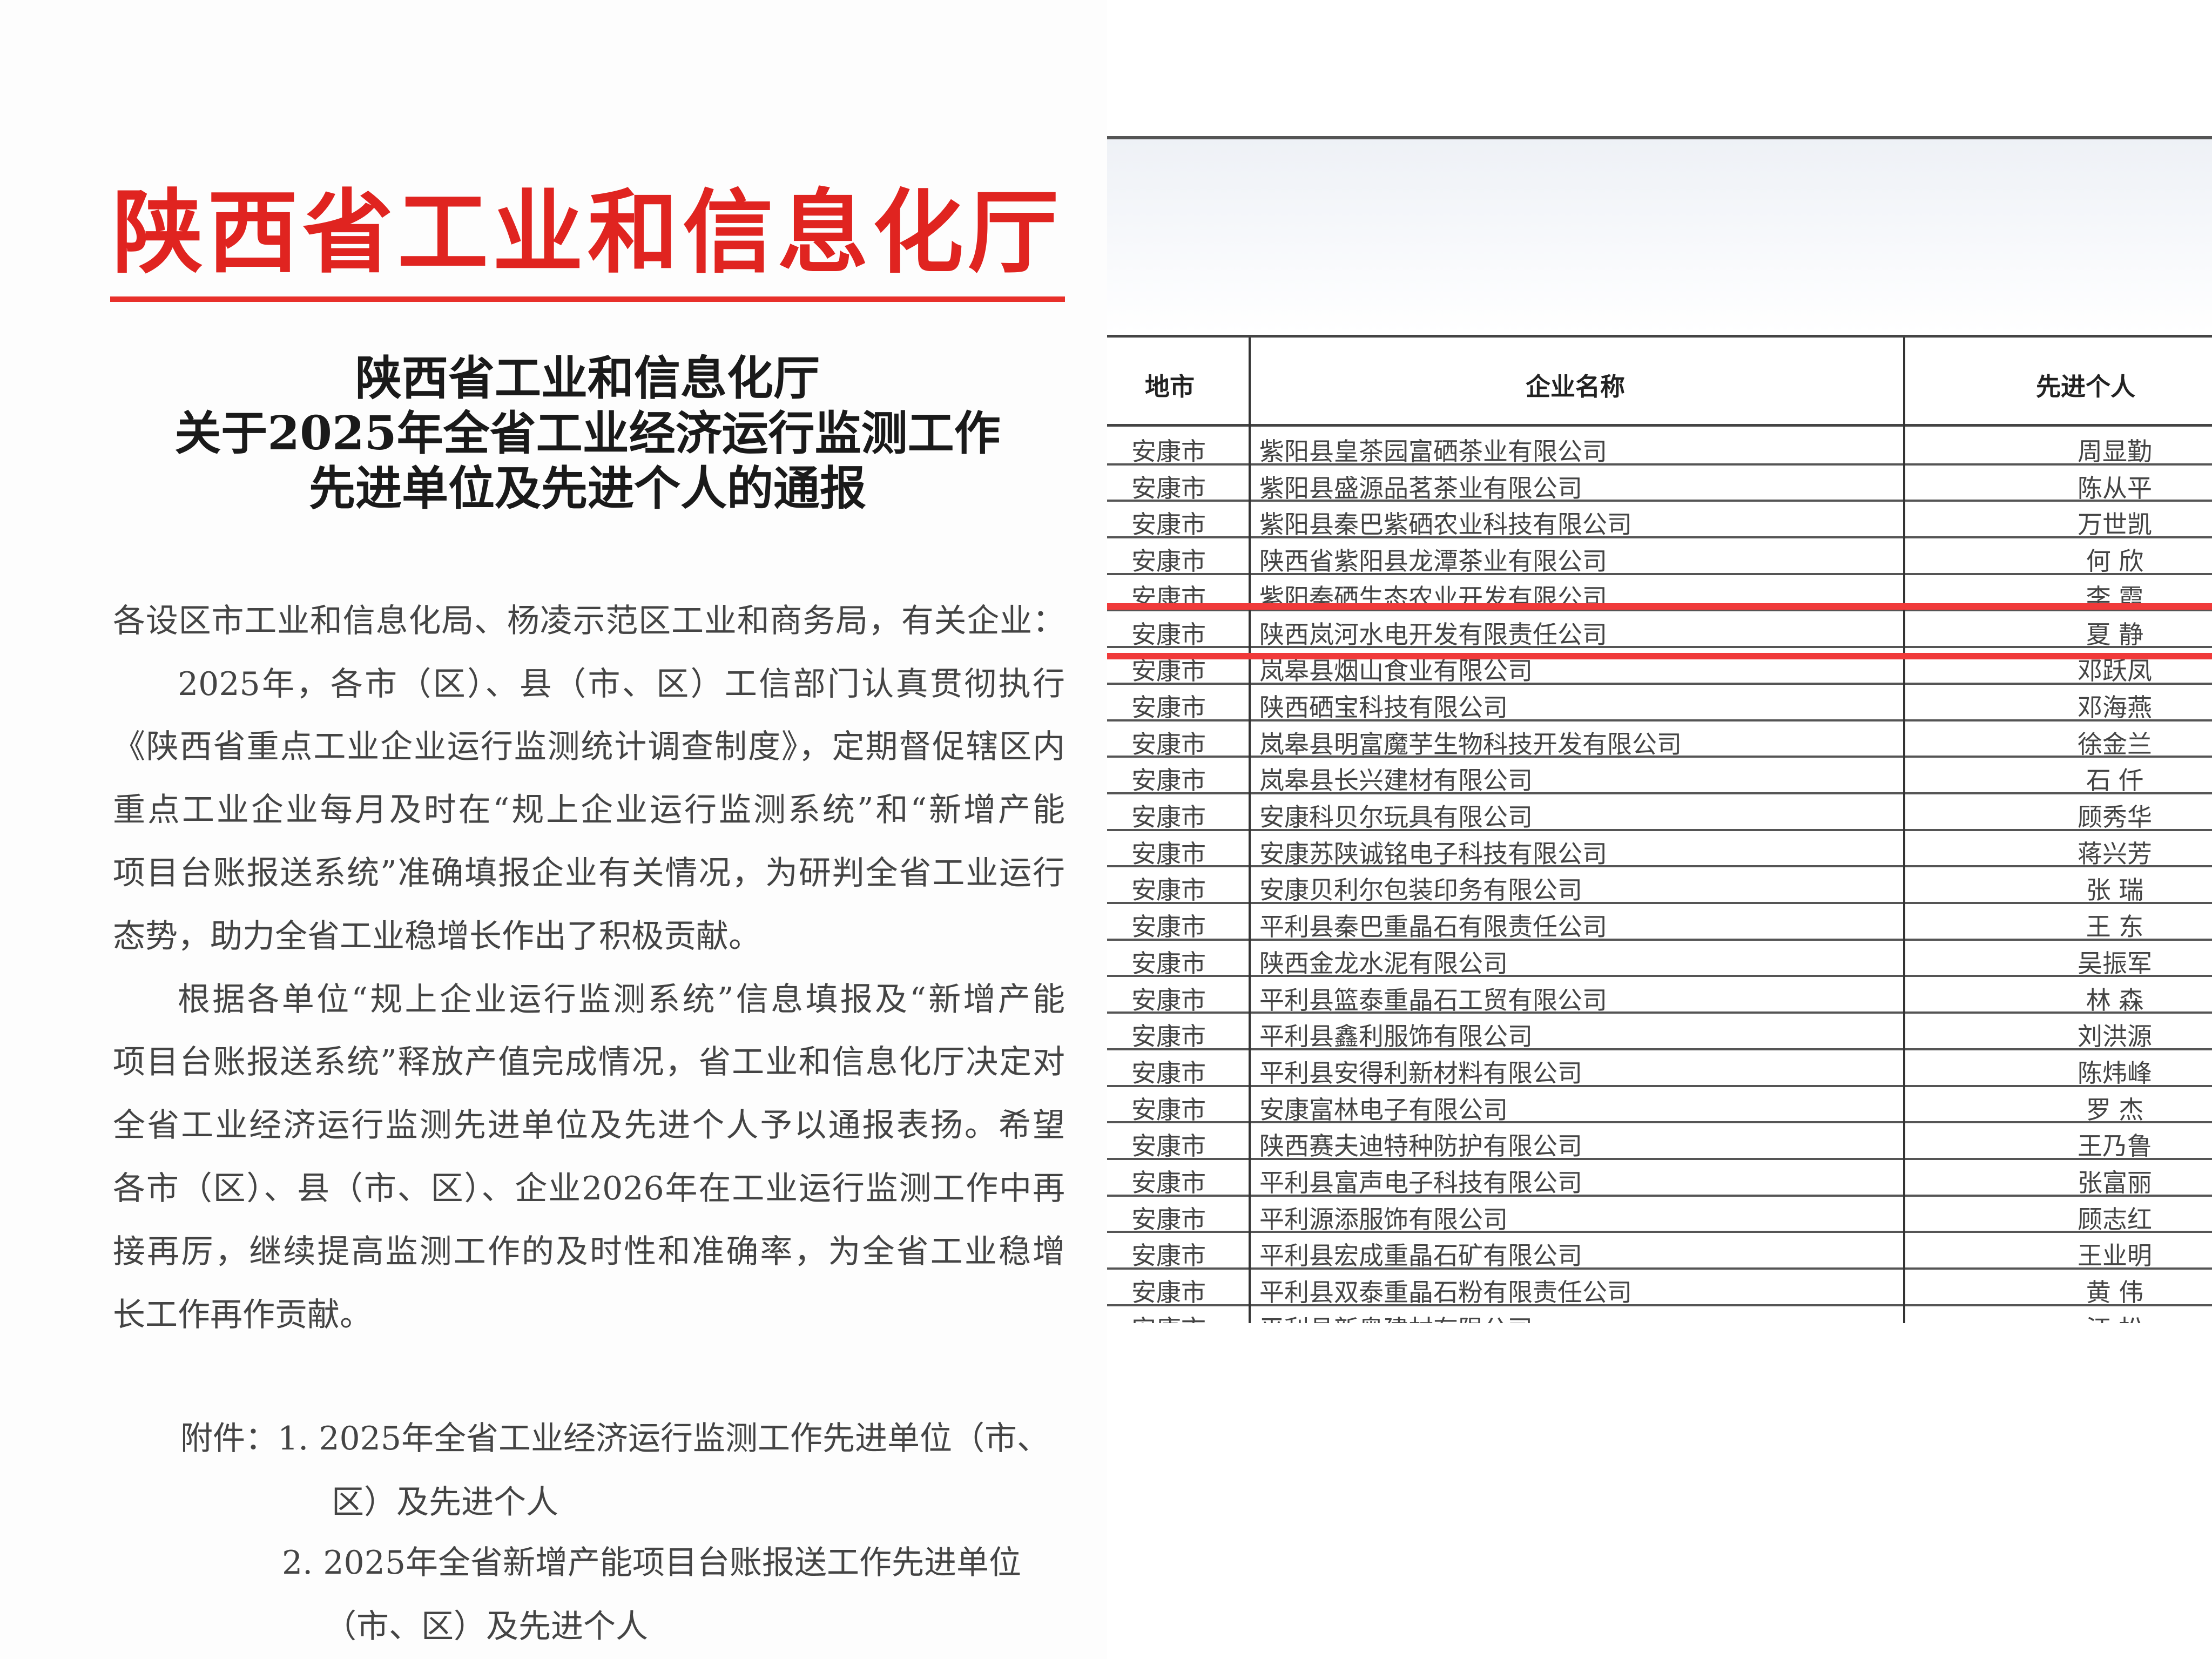 Image resolution: width=2212 pixels, height=1659 pixels. What do you see at coordinates (1383, 1219) in the screenshot?
I see `company-cell: 平利源添服饰有限公司` at bounding box center [1383, 1219].